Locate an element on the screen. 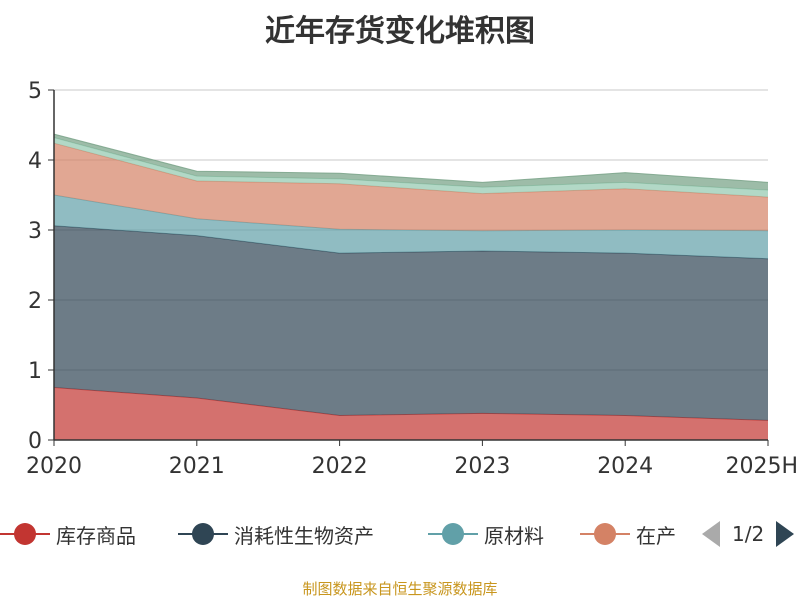 The image size is (800, 600). legend-pager: 1/2 is located at coordinates (748, 534).